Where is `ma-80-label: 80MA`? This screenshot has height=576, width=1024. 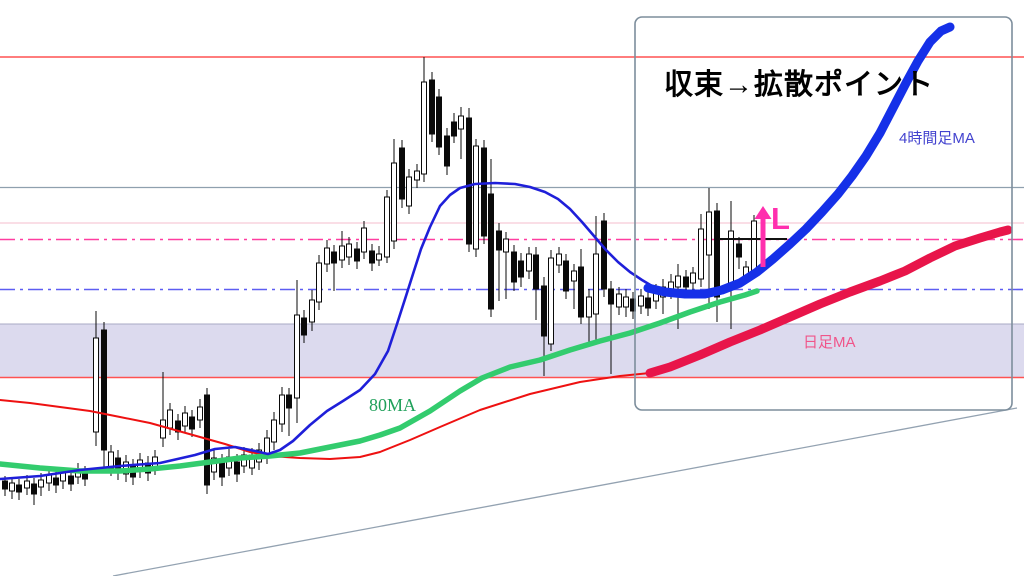
ma-80-label: 80MA is located at coordinates (393, 405).